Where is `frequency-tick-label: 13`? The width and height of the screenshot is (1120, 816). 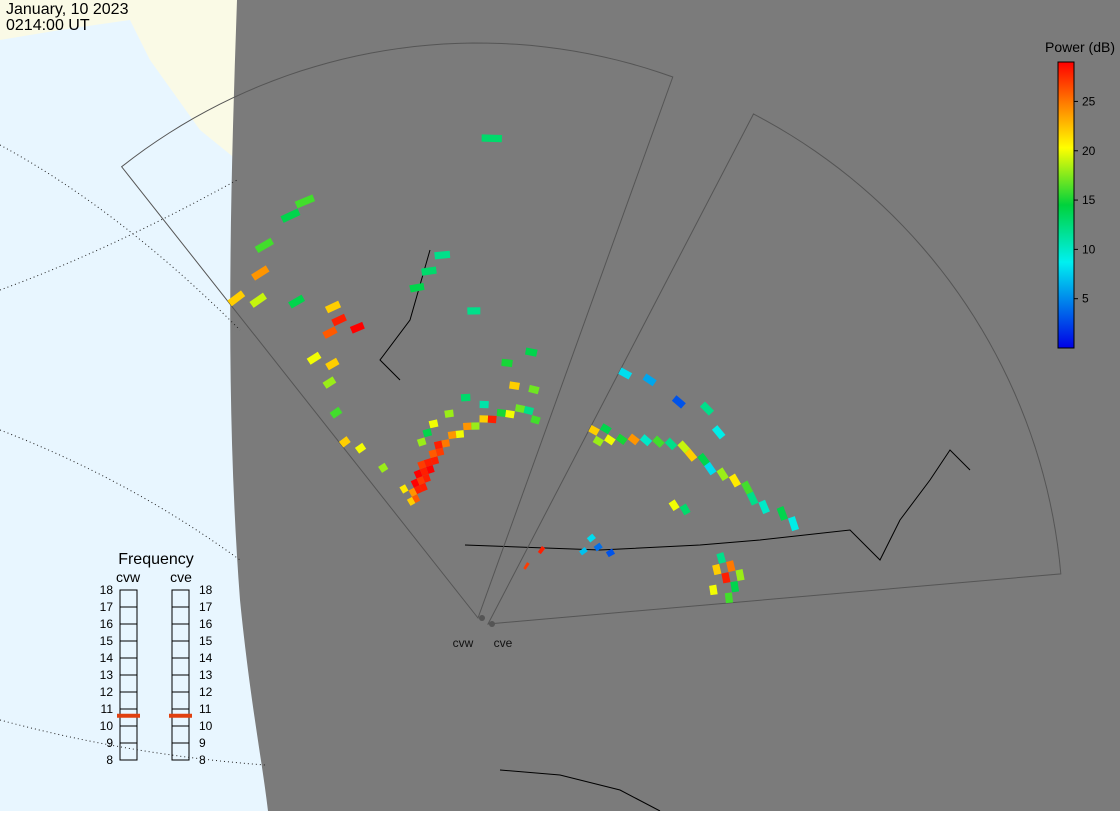
frequency-tick-label: 13 is located at coordinates (107, 675).